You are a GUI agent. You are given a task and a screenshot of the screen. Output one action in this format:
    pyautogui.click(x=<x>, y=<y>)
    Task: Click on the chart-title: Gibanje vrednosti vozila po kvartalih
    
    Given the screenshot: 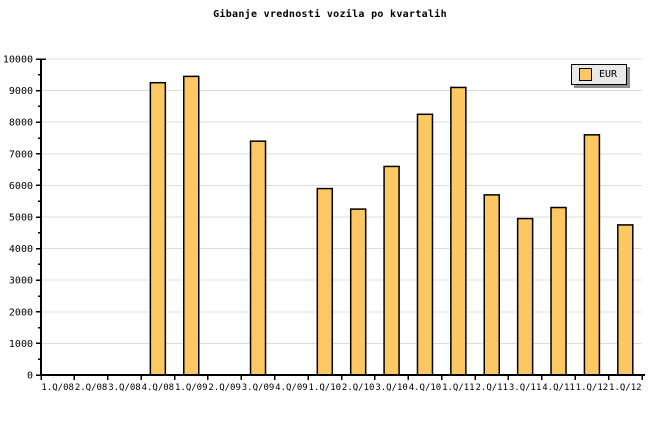 What is the action you would take?
    pyautogui.click(x=330, y=14)
    